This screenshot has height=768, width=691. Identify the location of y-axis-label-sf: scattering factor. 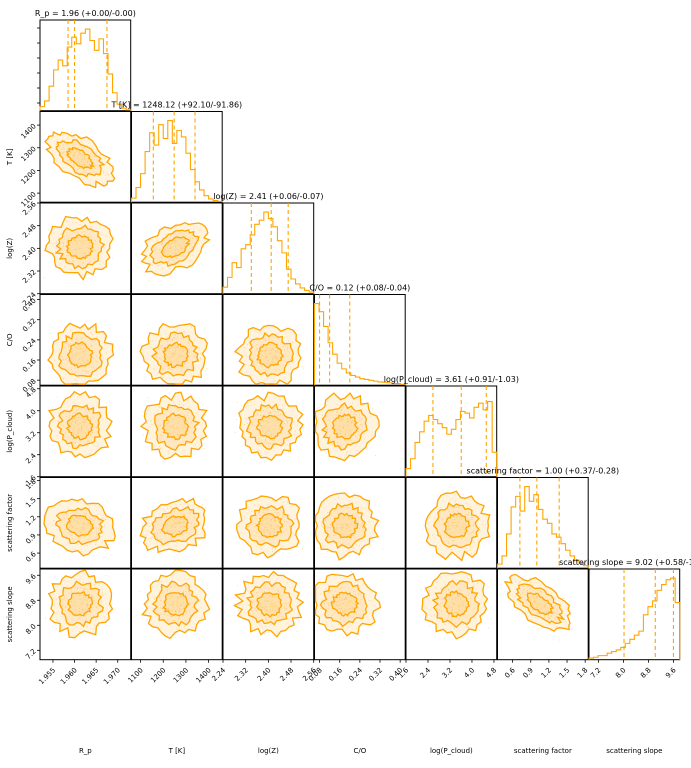
(10, 523).